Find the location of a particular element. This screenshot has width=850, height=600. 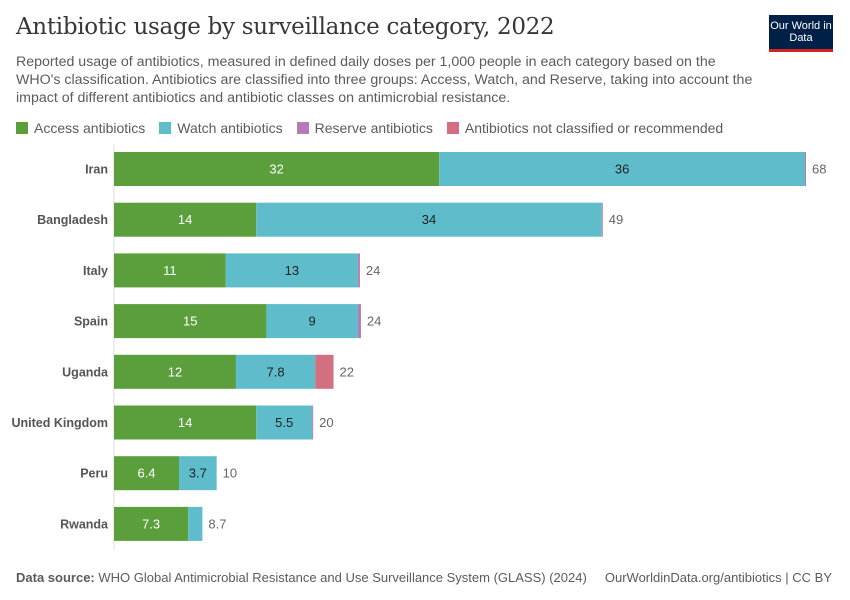

data-label: 3.7 is located at coordinates (198, 473).